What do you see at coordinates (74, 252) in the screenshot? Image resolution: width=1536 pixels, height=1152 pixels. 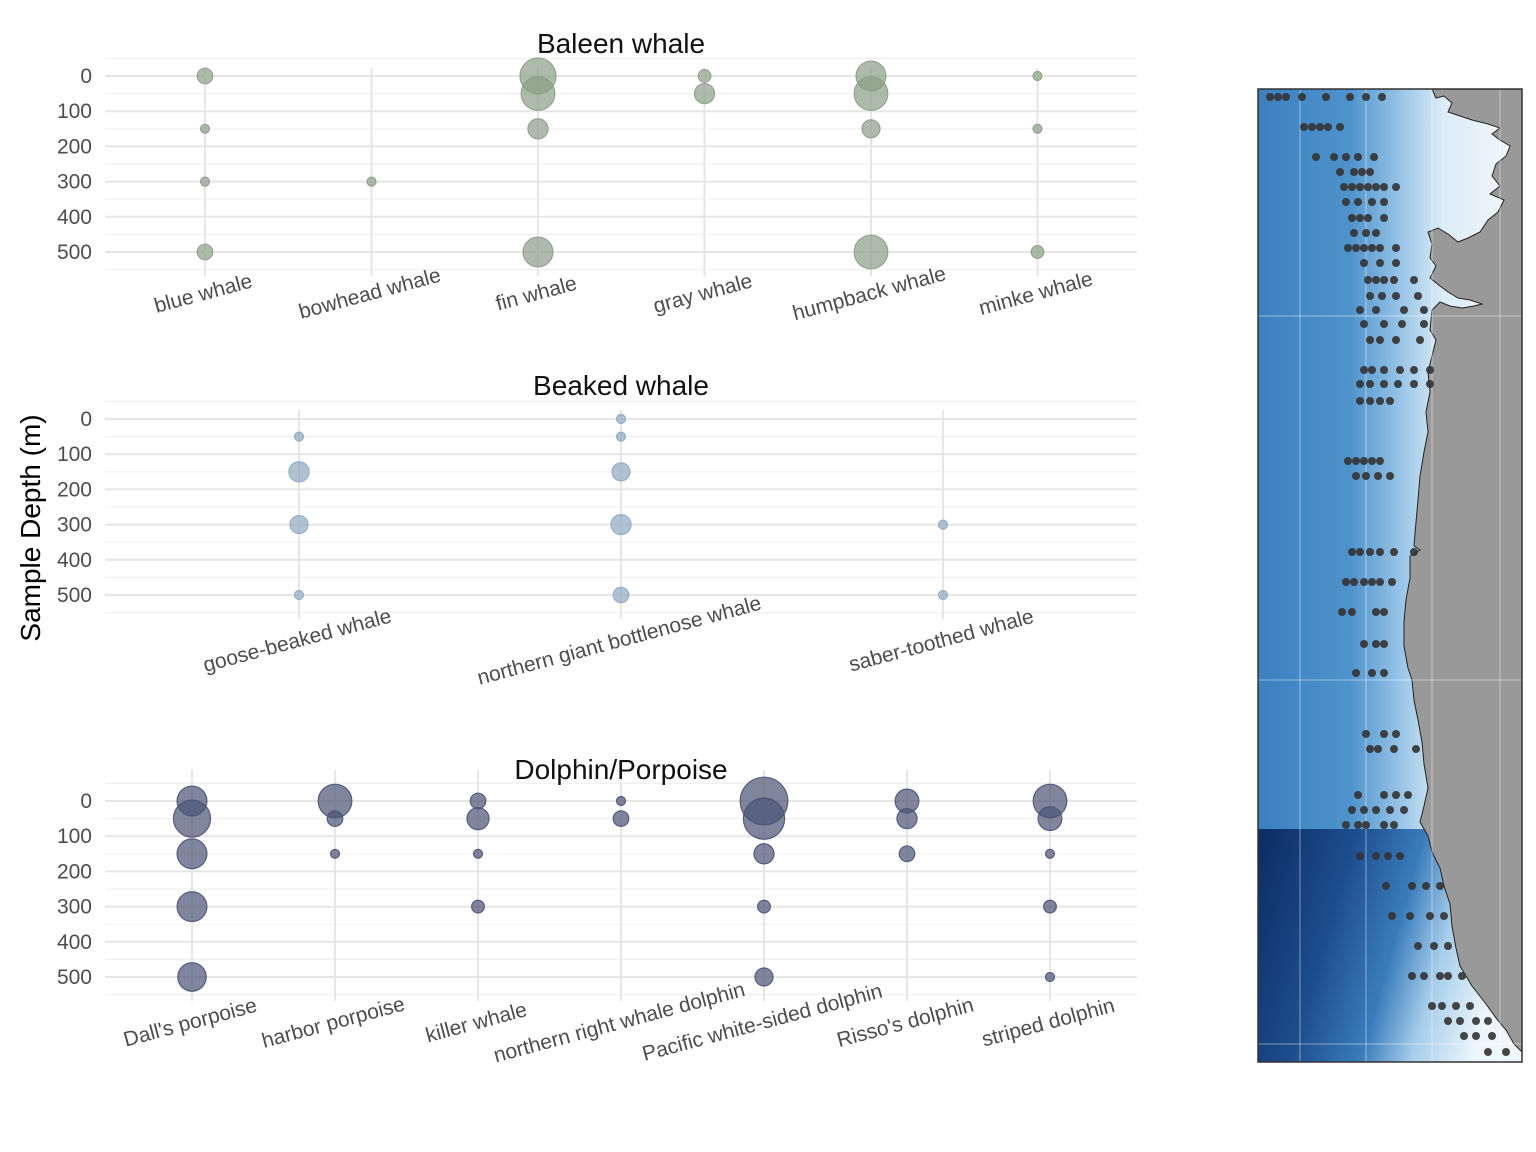 I see `y-tick-label: 500` at bounding box center [74, 252].